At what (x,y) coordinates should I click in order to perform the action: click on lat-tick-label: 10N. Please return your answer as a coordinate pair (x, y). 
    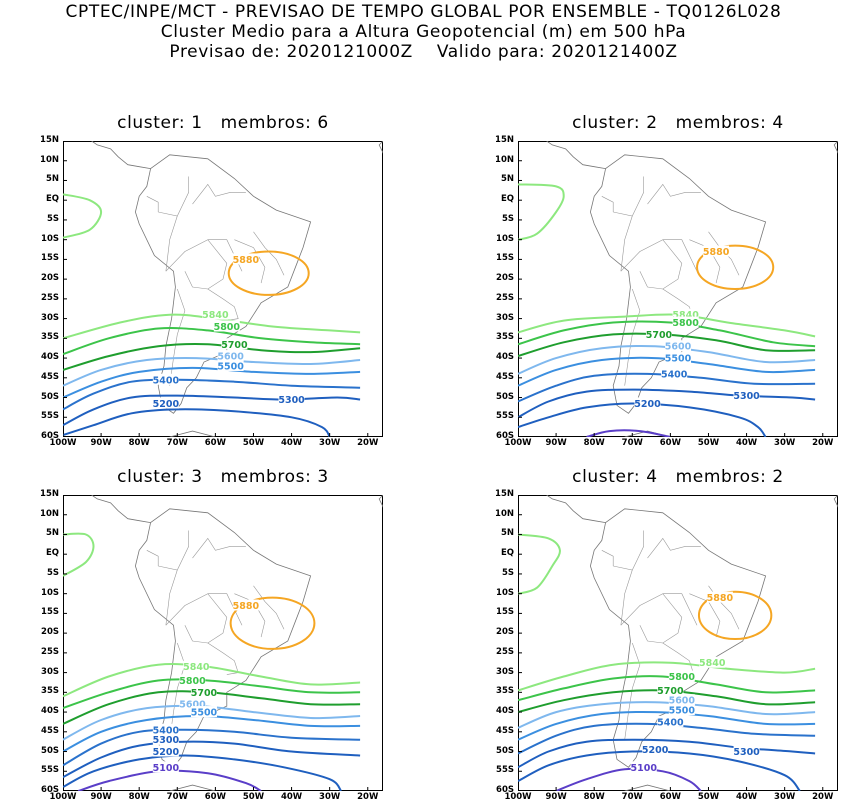
    Looking at the image, I should click on (504, 159).